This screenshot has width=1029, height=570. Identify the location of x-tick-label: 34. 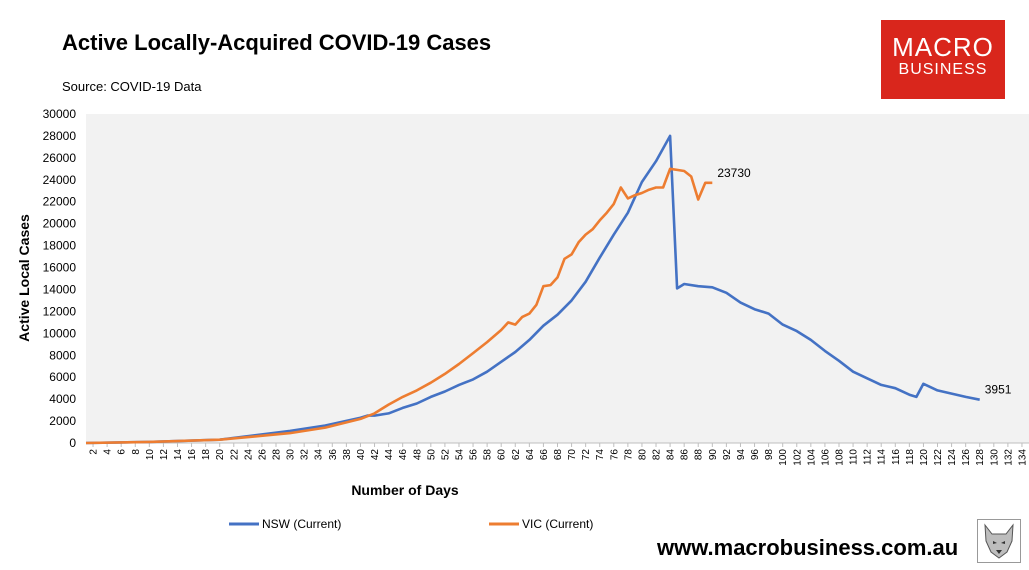
(319, 455).